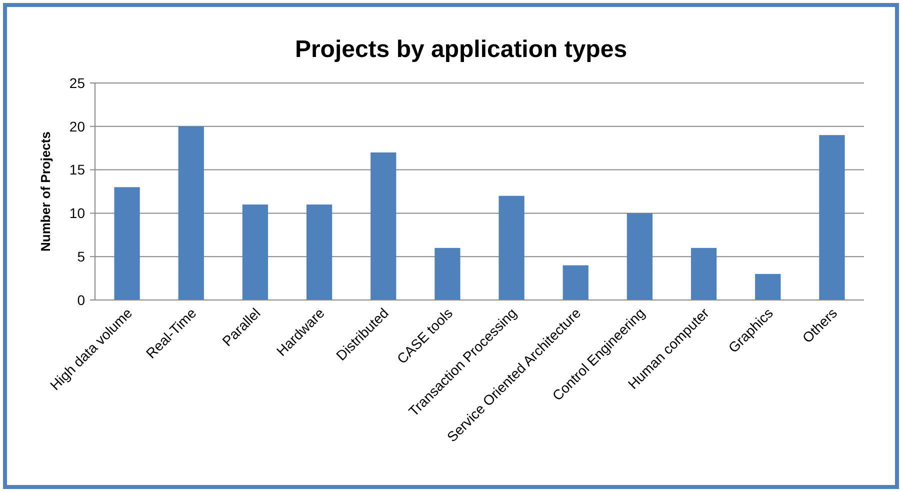  I want to click on y-tick-label: 5, so click(81, 256).